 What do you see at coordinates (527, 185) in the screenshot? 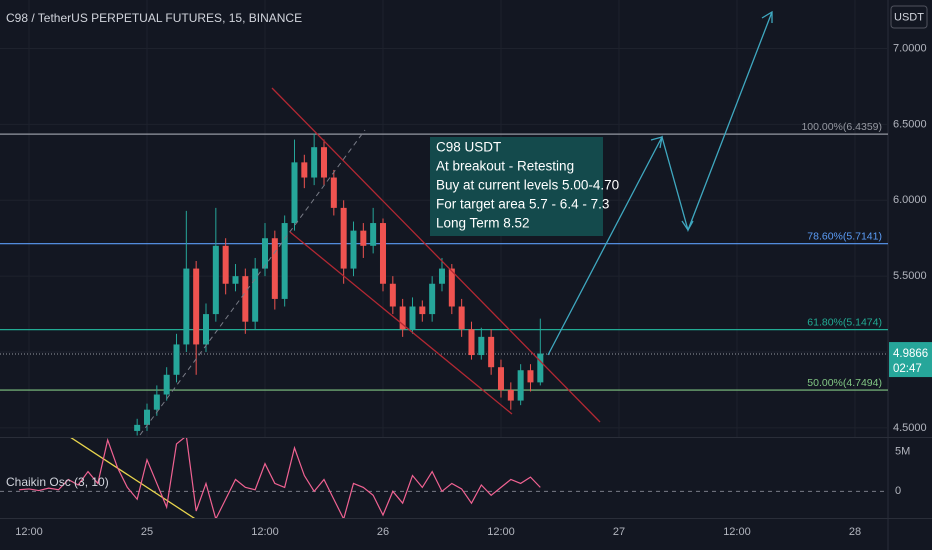
I see `annotation-line: Buy at current levels 5.00-4.70` at bounding box center [527, 185].